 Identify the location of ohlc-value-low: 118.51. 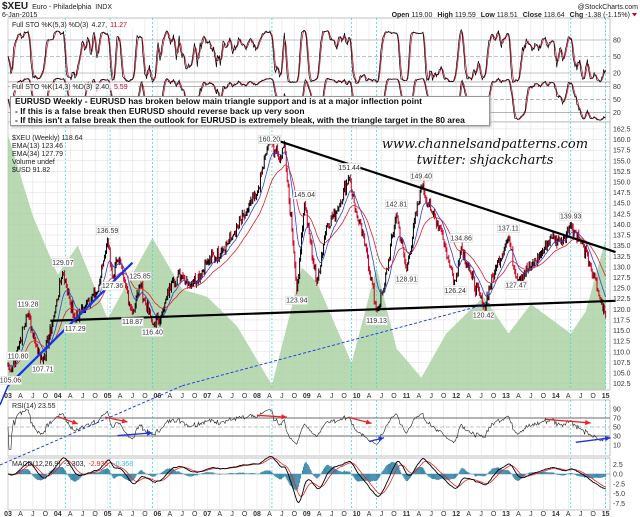
(507, 15).